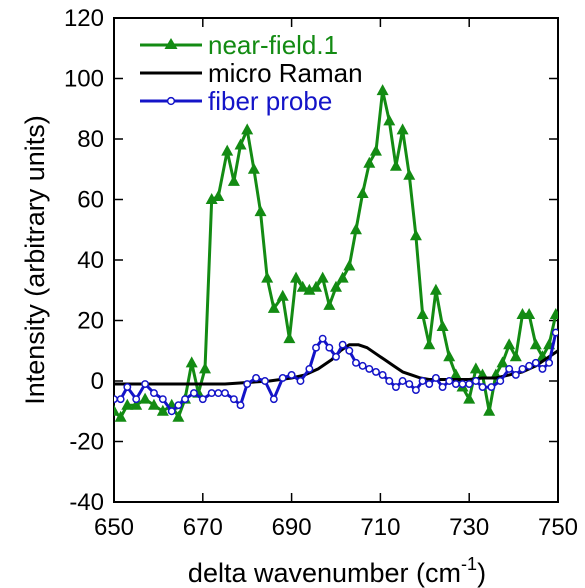 The image size is (585, 588). I want to click on legend: near-field.1 micro Raman fiber probe, so click(251, 73).